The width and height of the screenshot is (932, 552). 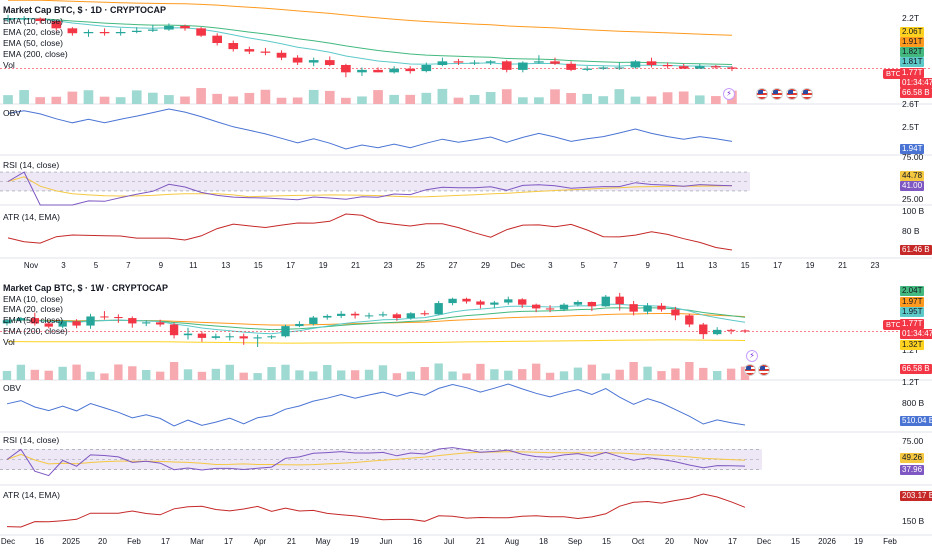 I want to click on top-rsi-label: RSI (14, close), so click(x=31, y=165).